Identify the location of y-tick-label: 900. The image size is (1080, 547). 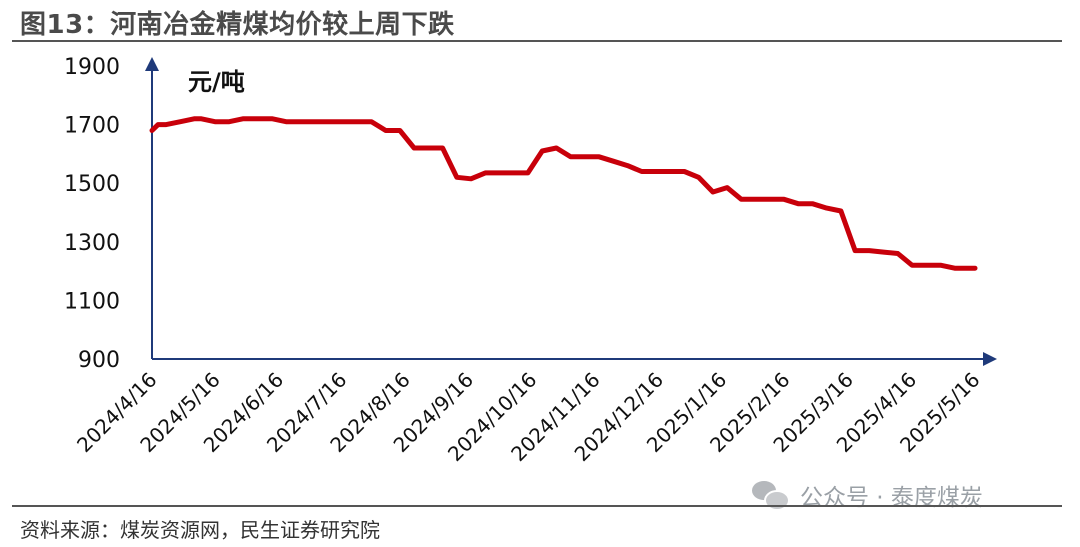
(99, 360).